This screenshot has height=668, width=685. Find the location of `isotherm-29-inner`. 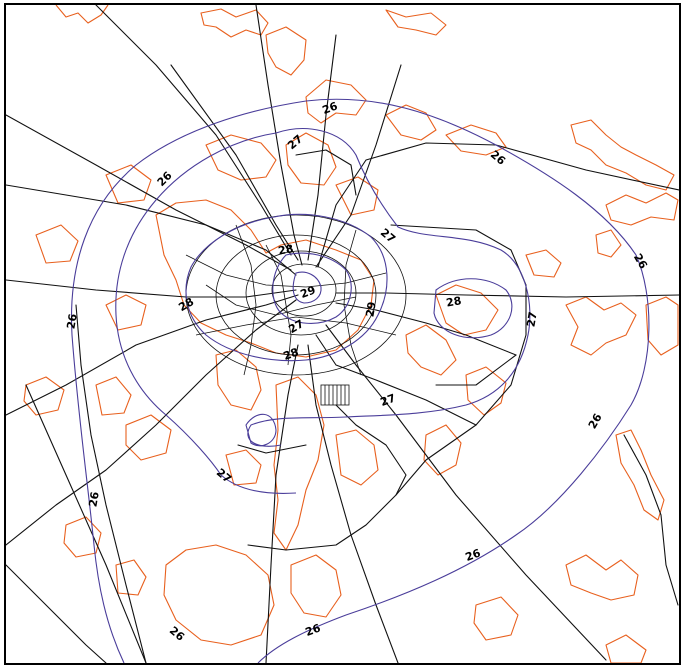

isotherm-29-inner is located at coordinates (307, 287).